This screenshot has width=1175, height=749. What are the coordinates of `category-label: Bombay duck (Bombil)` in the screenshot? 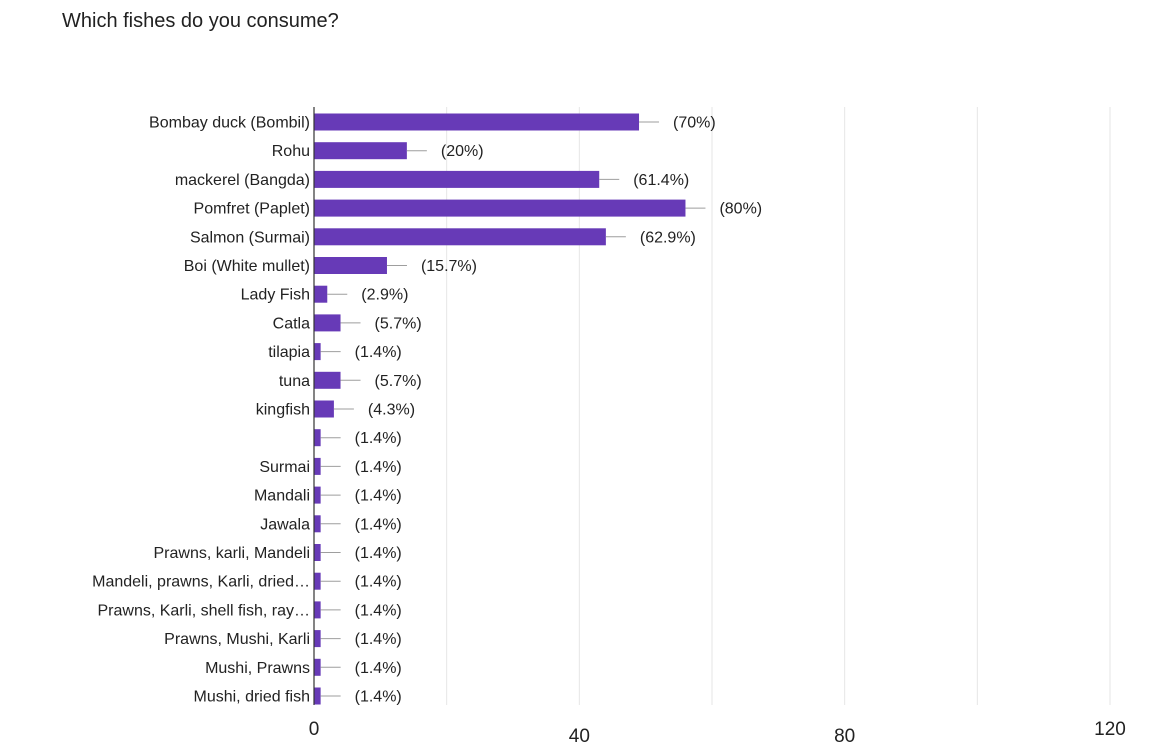 It's located at (229, 123).